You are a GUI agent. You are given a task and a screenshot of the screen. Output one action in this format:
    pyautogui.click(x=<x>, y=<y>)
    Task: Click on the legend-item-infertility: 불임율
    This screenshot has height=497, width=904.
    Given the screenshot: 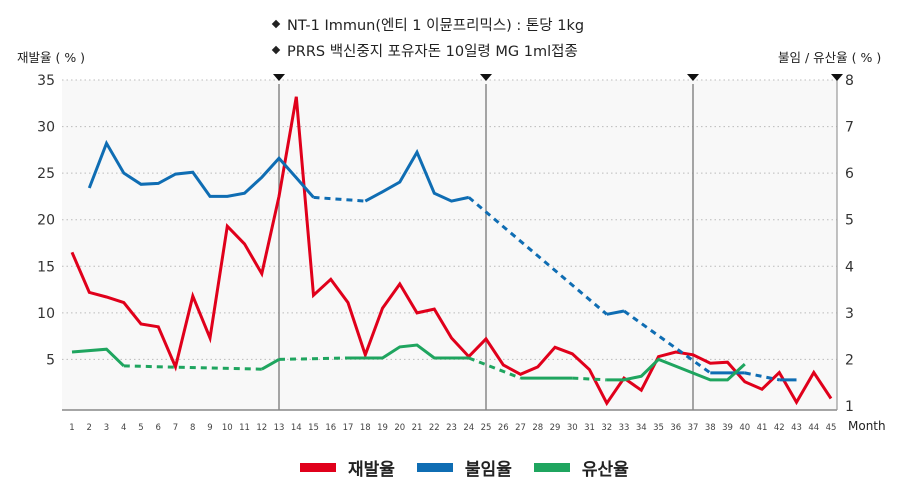 What is the action you would take?
    pyautogui.click(x=464, y=467)
    